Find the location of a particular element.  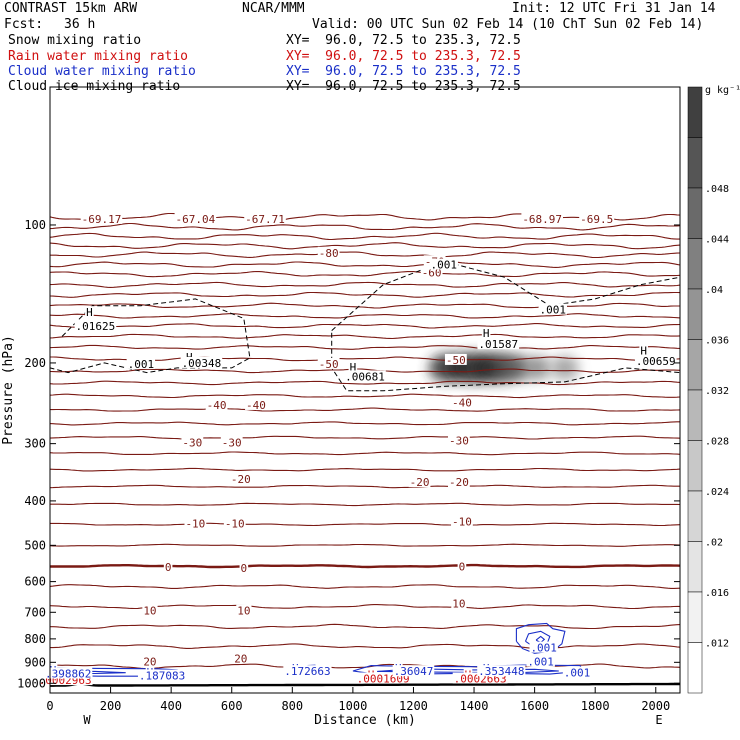

field-xy-snow: XY= 96.0, 72.5 to 235.3, 72.5 is located at coordinates (403, 40).